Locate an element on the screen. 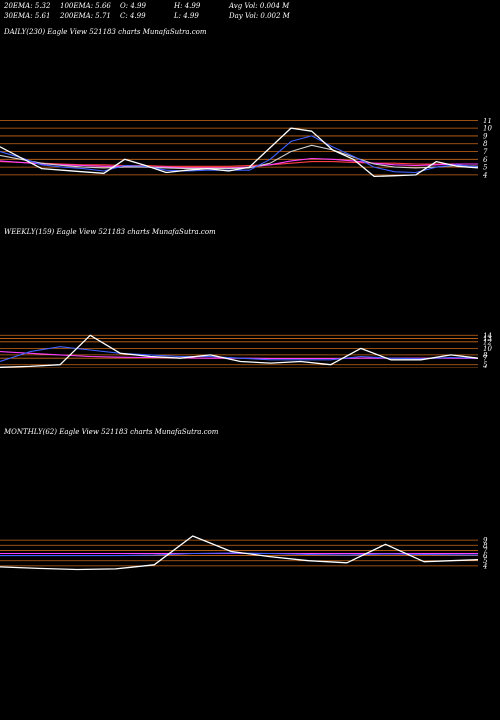 The height and width of the screenshot is (720, 500). weekly-y-tick-label: 14 is located at coordinates (487, 336).